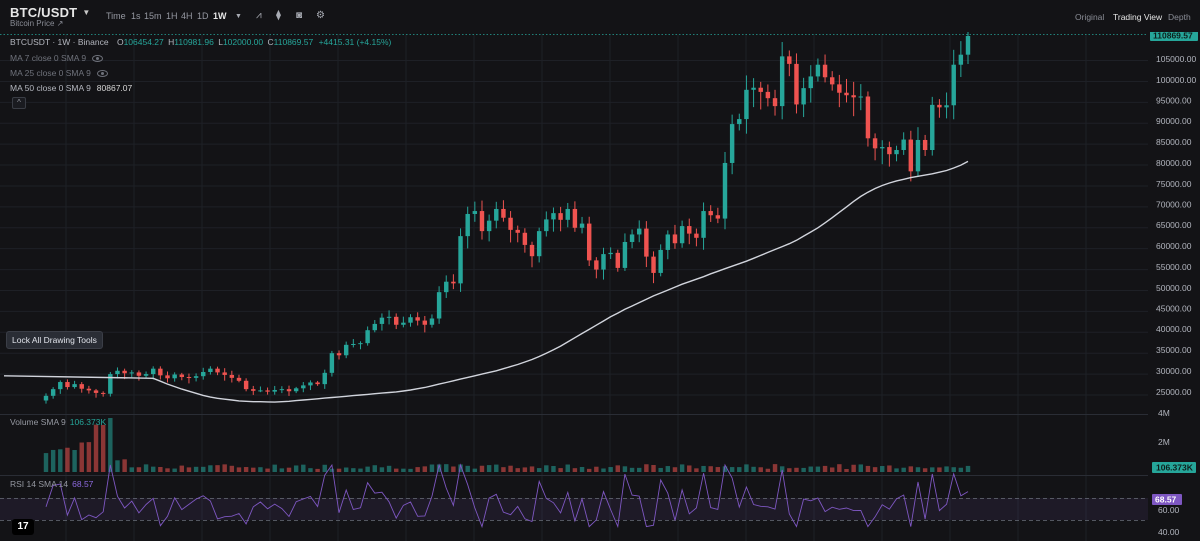 This screenshot has height=541, width=1200. I want to click on timeframe-1s: 1s, so click(136, 16).